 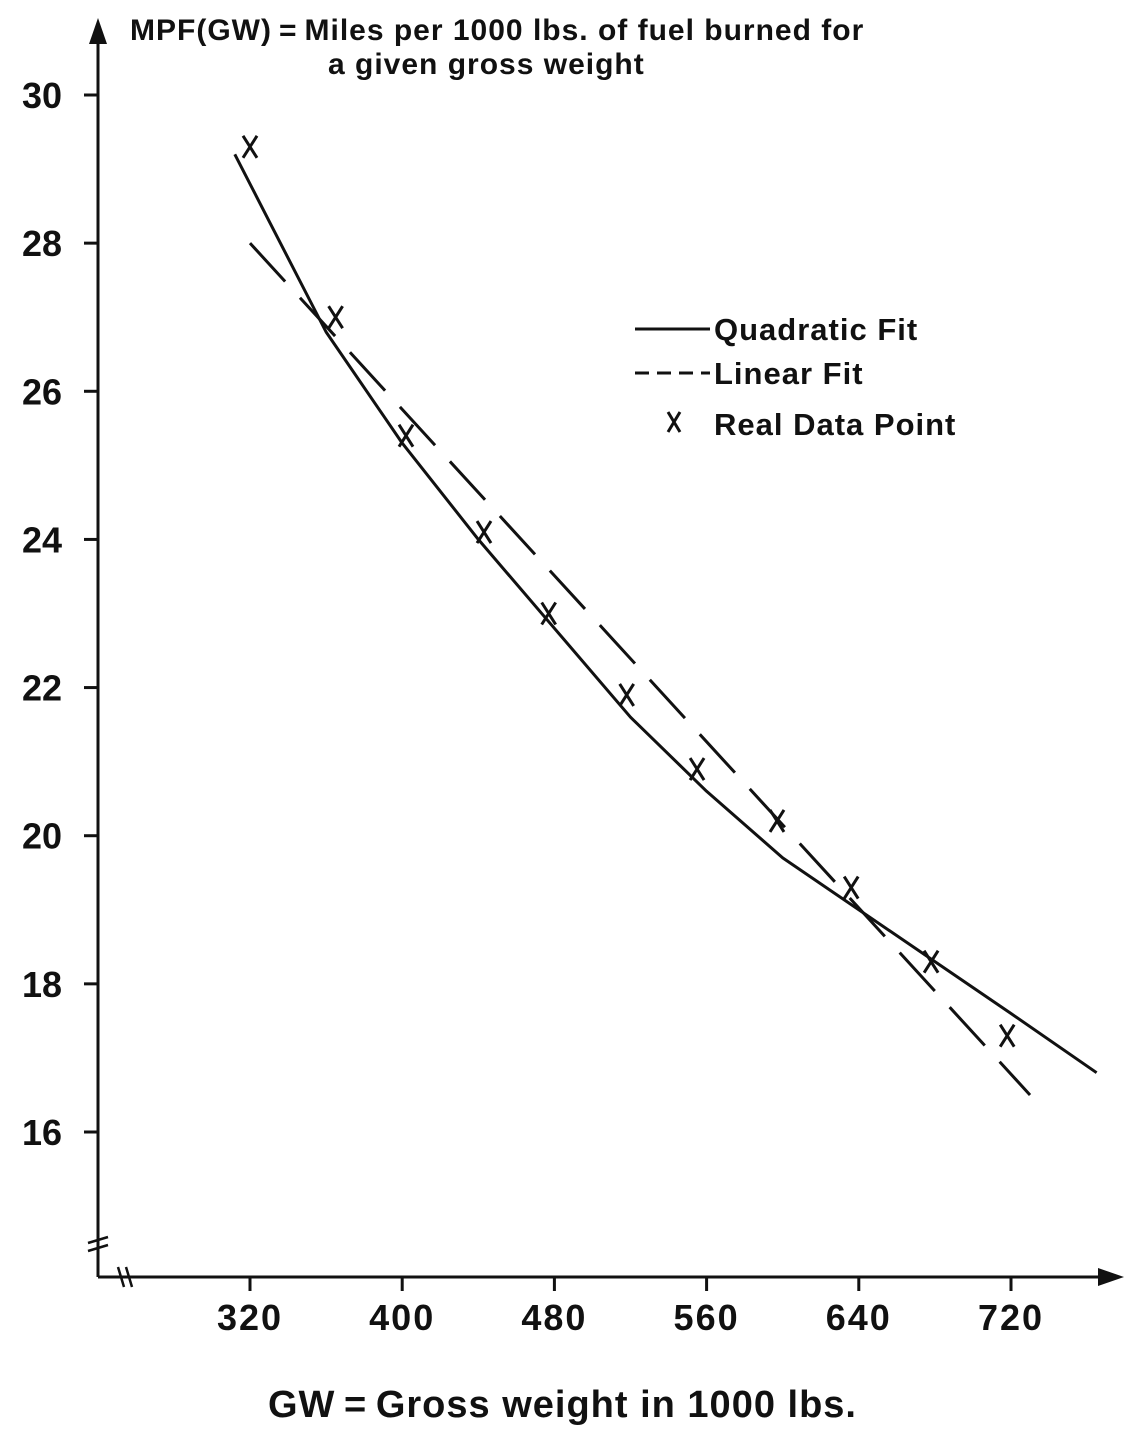 What do you see at coordinates (554, 1317) in the screenshot?
I see `x-tick-label: 480` at bounding box center [554, 1317].